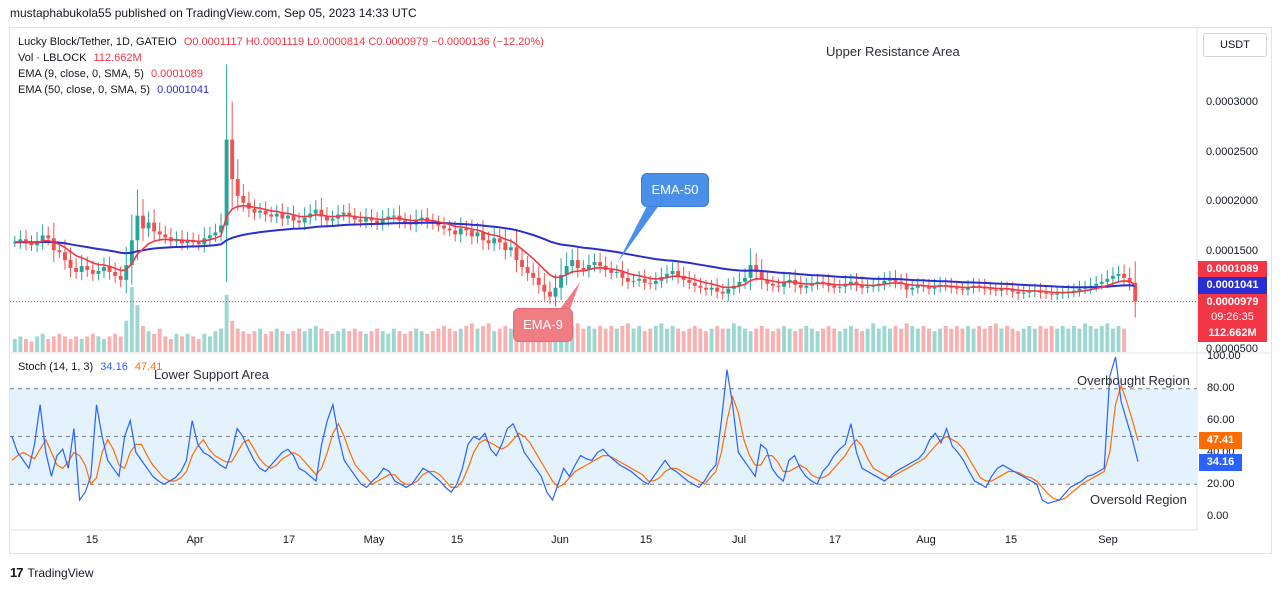  I want to click on date-tick: Apr, so click(195, 540).